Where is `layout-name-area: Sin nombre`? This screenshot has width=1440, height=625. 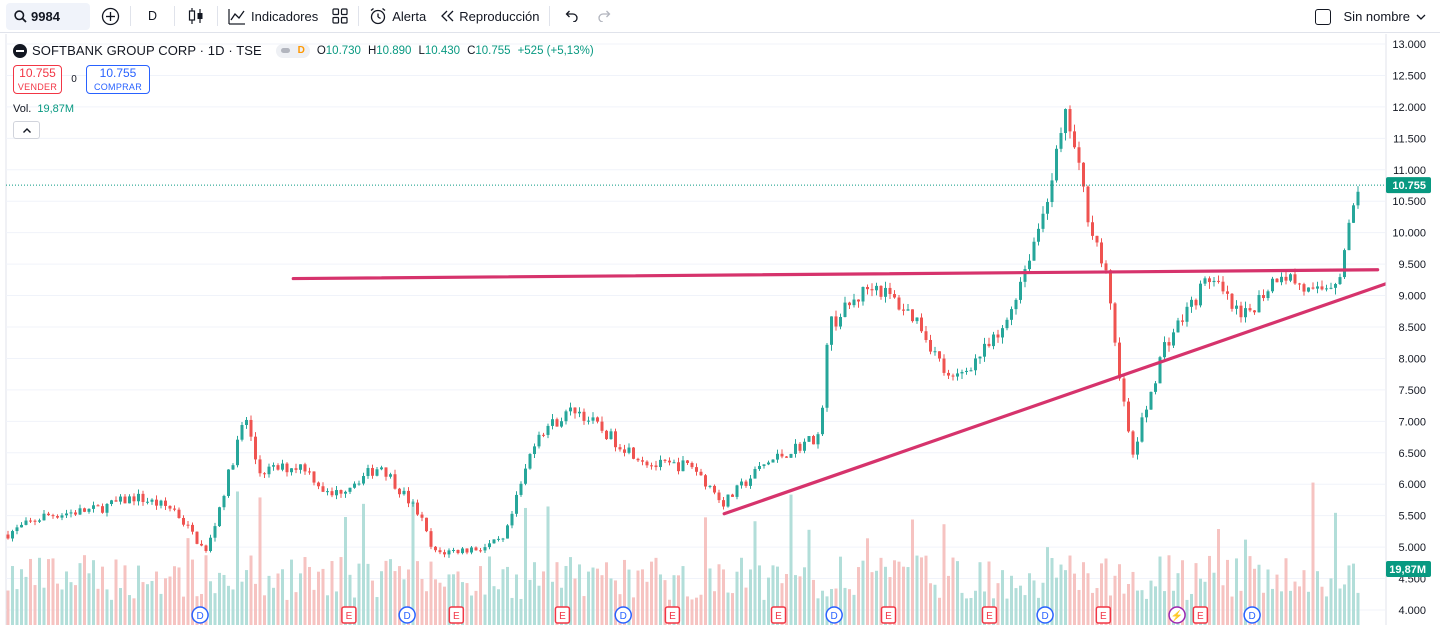
layout-name-area: Sin nombre is located at coordinates (1371, 16).